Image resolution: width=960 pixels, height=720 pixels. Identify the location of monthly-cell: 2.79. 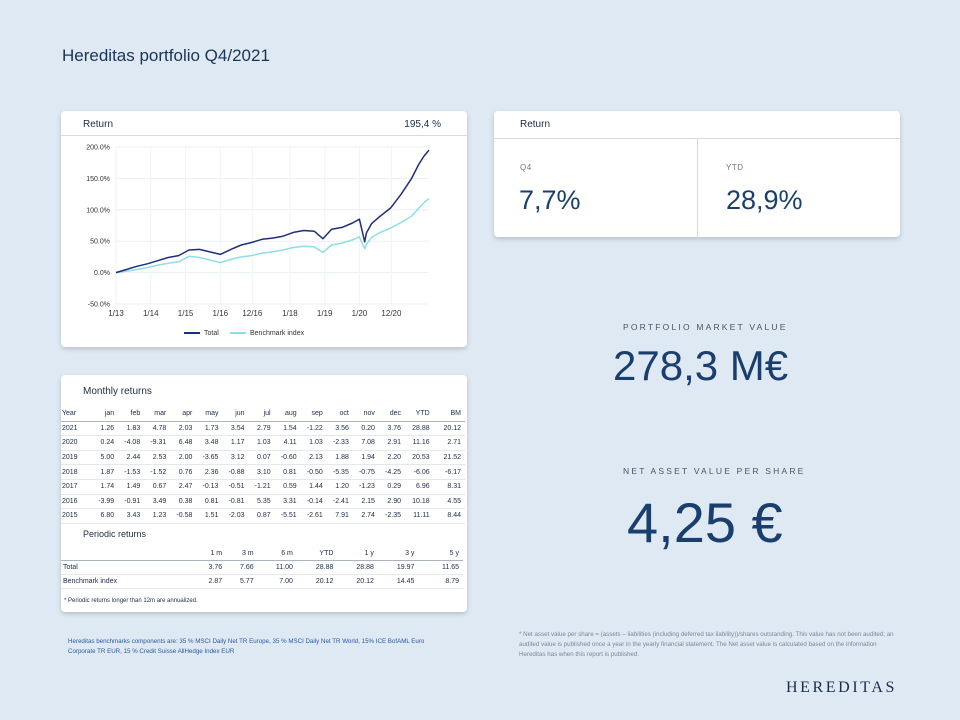
(264, 428).